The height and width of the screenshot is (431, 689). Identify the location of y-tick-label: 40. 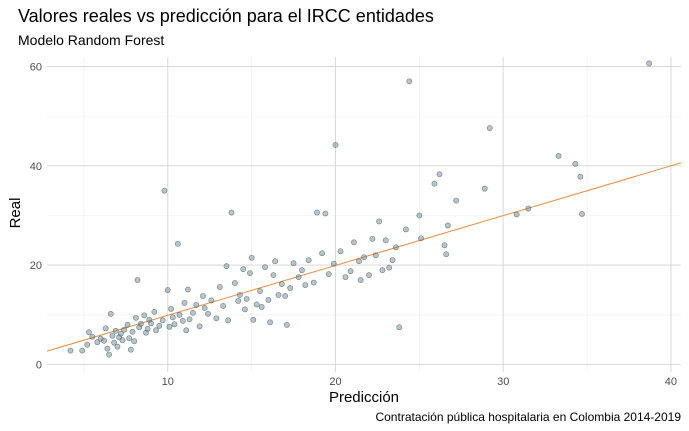
(36, 167).